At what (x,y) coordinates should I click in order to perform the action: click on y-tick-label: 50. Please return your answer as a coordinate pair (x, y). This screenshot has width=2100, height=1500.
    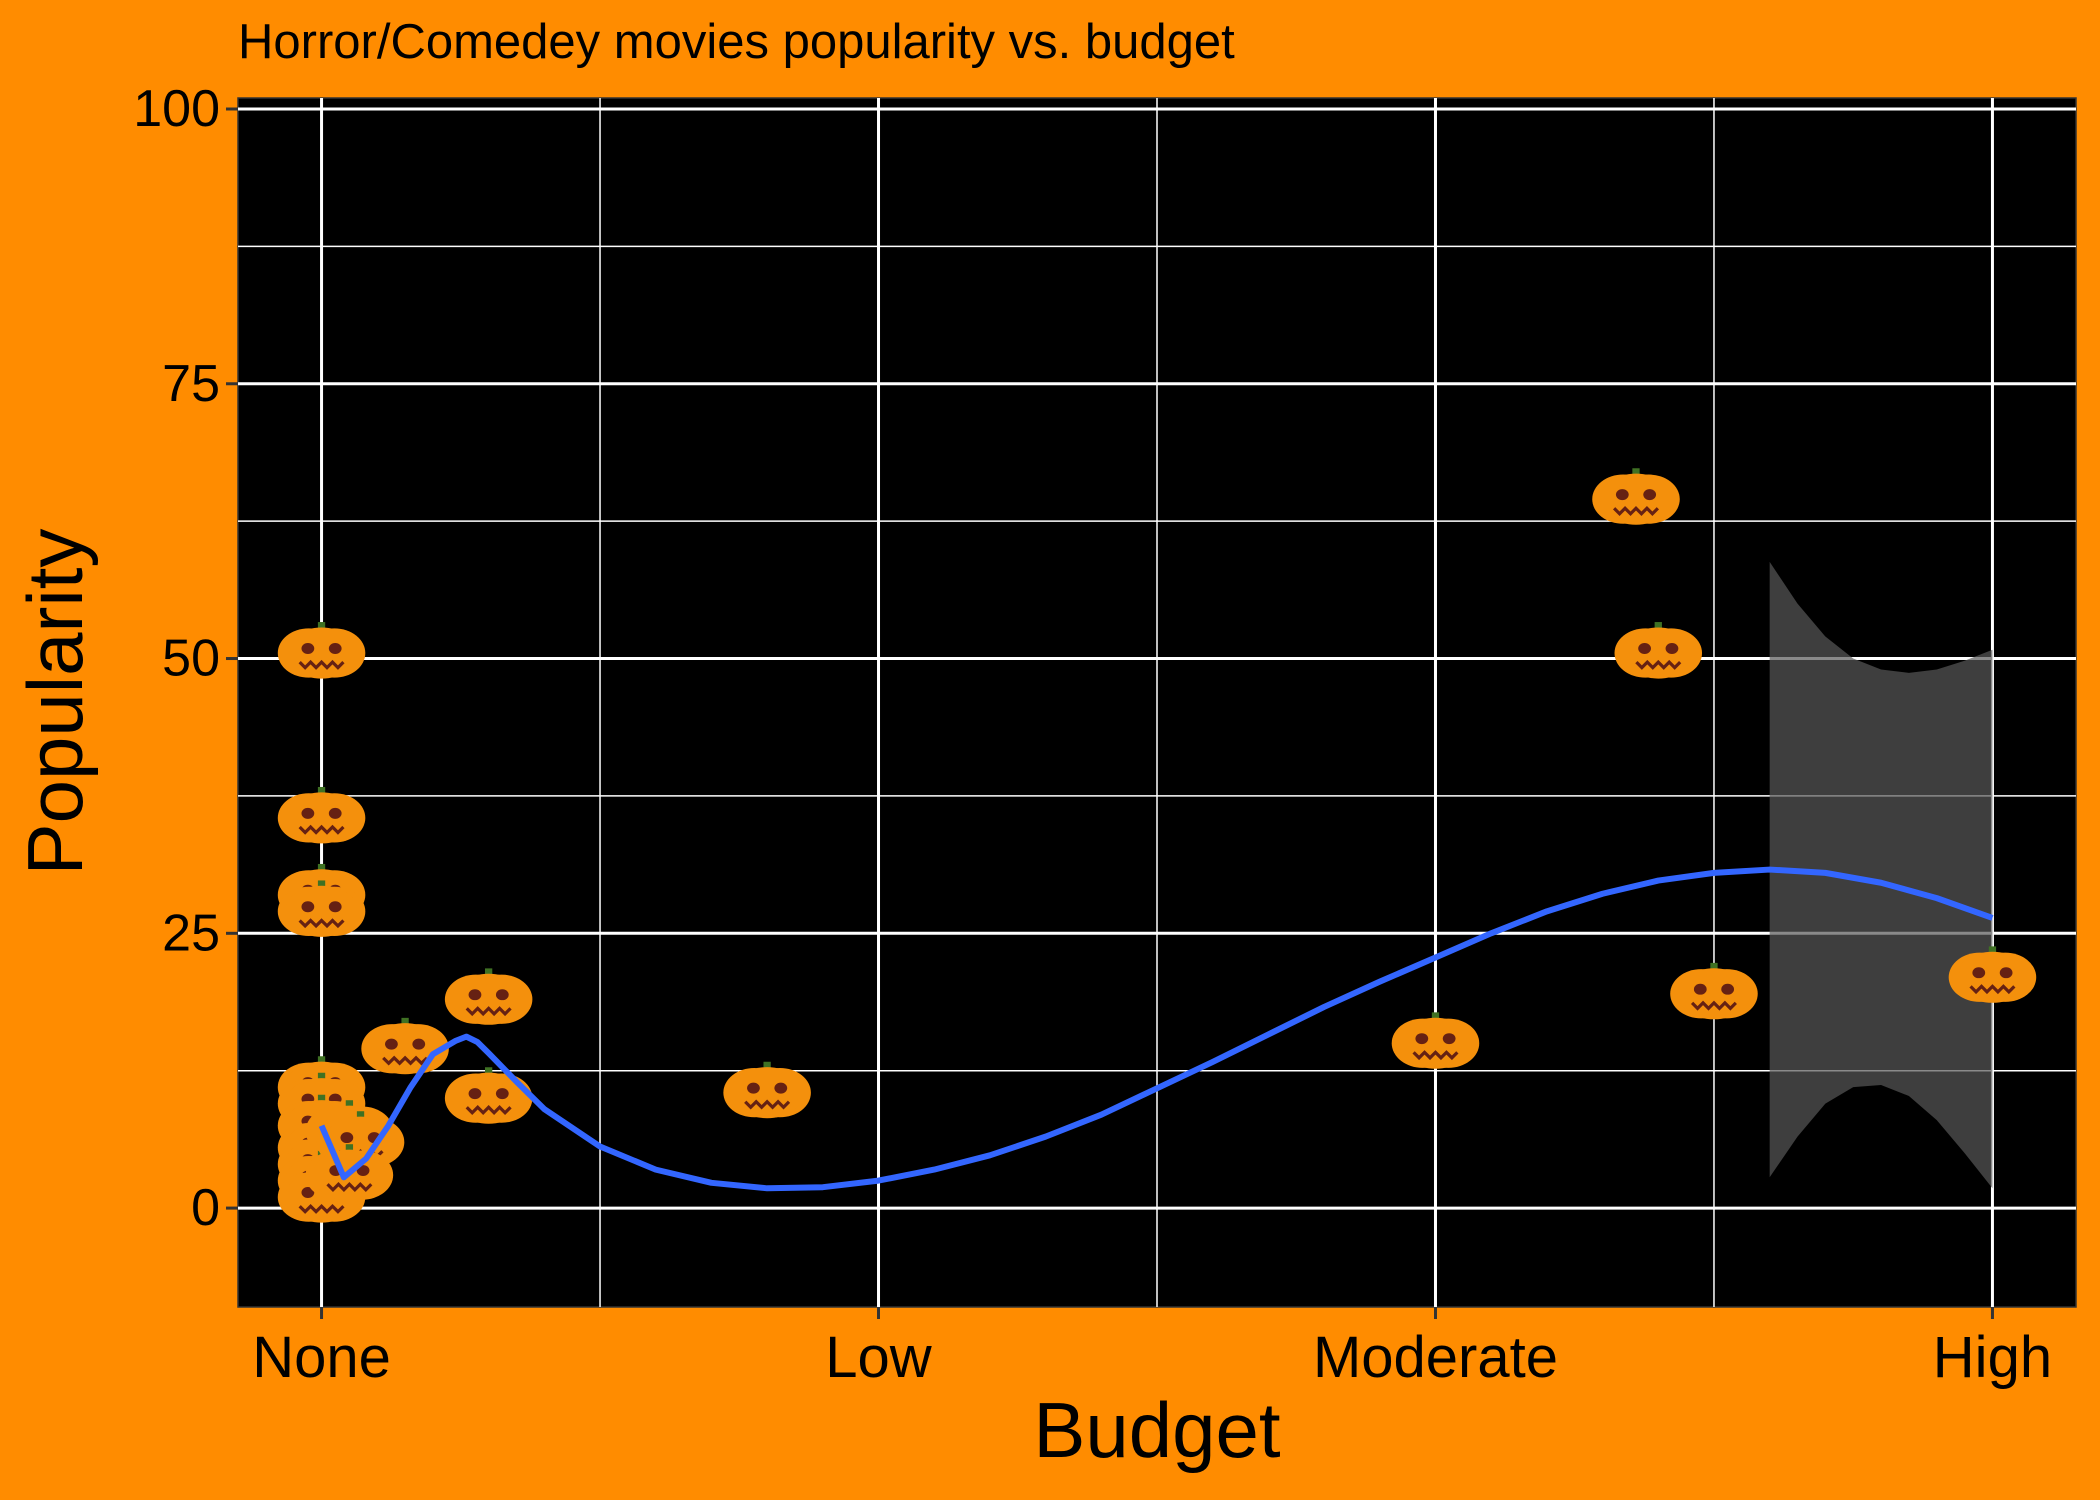
    Looking at the image, I should click on (191, 659).